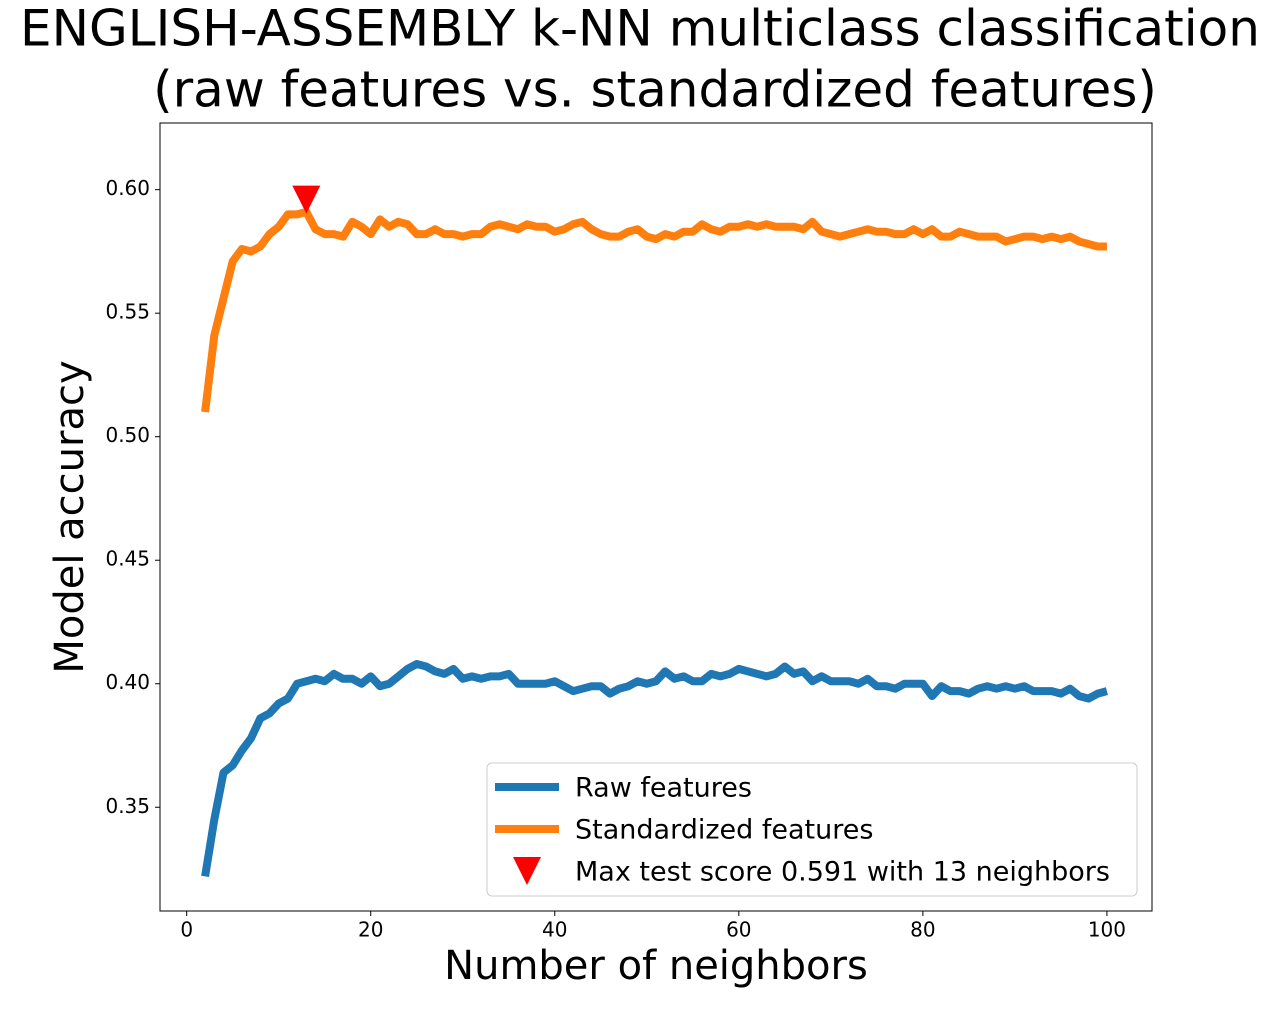 This screenshot has width=1280, height=1024. Describe the element at coordinates (186, 930) in the screenshot. I see `x-tick-label: 0` at that location.